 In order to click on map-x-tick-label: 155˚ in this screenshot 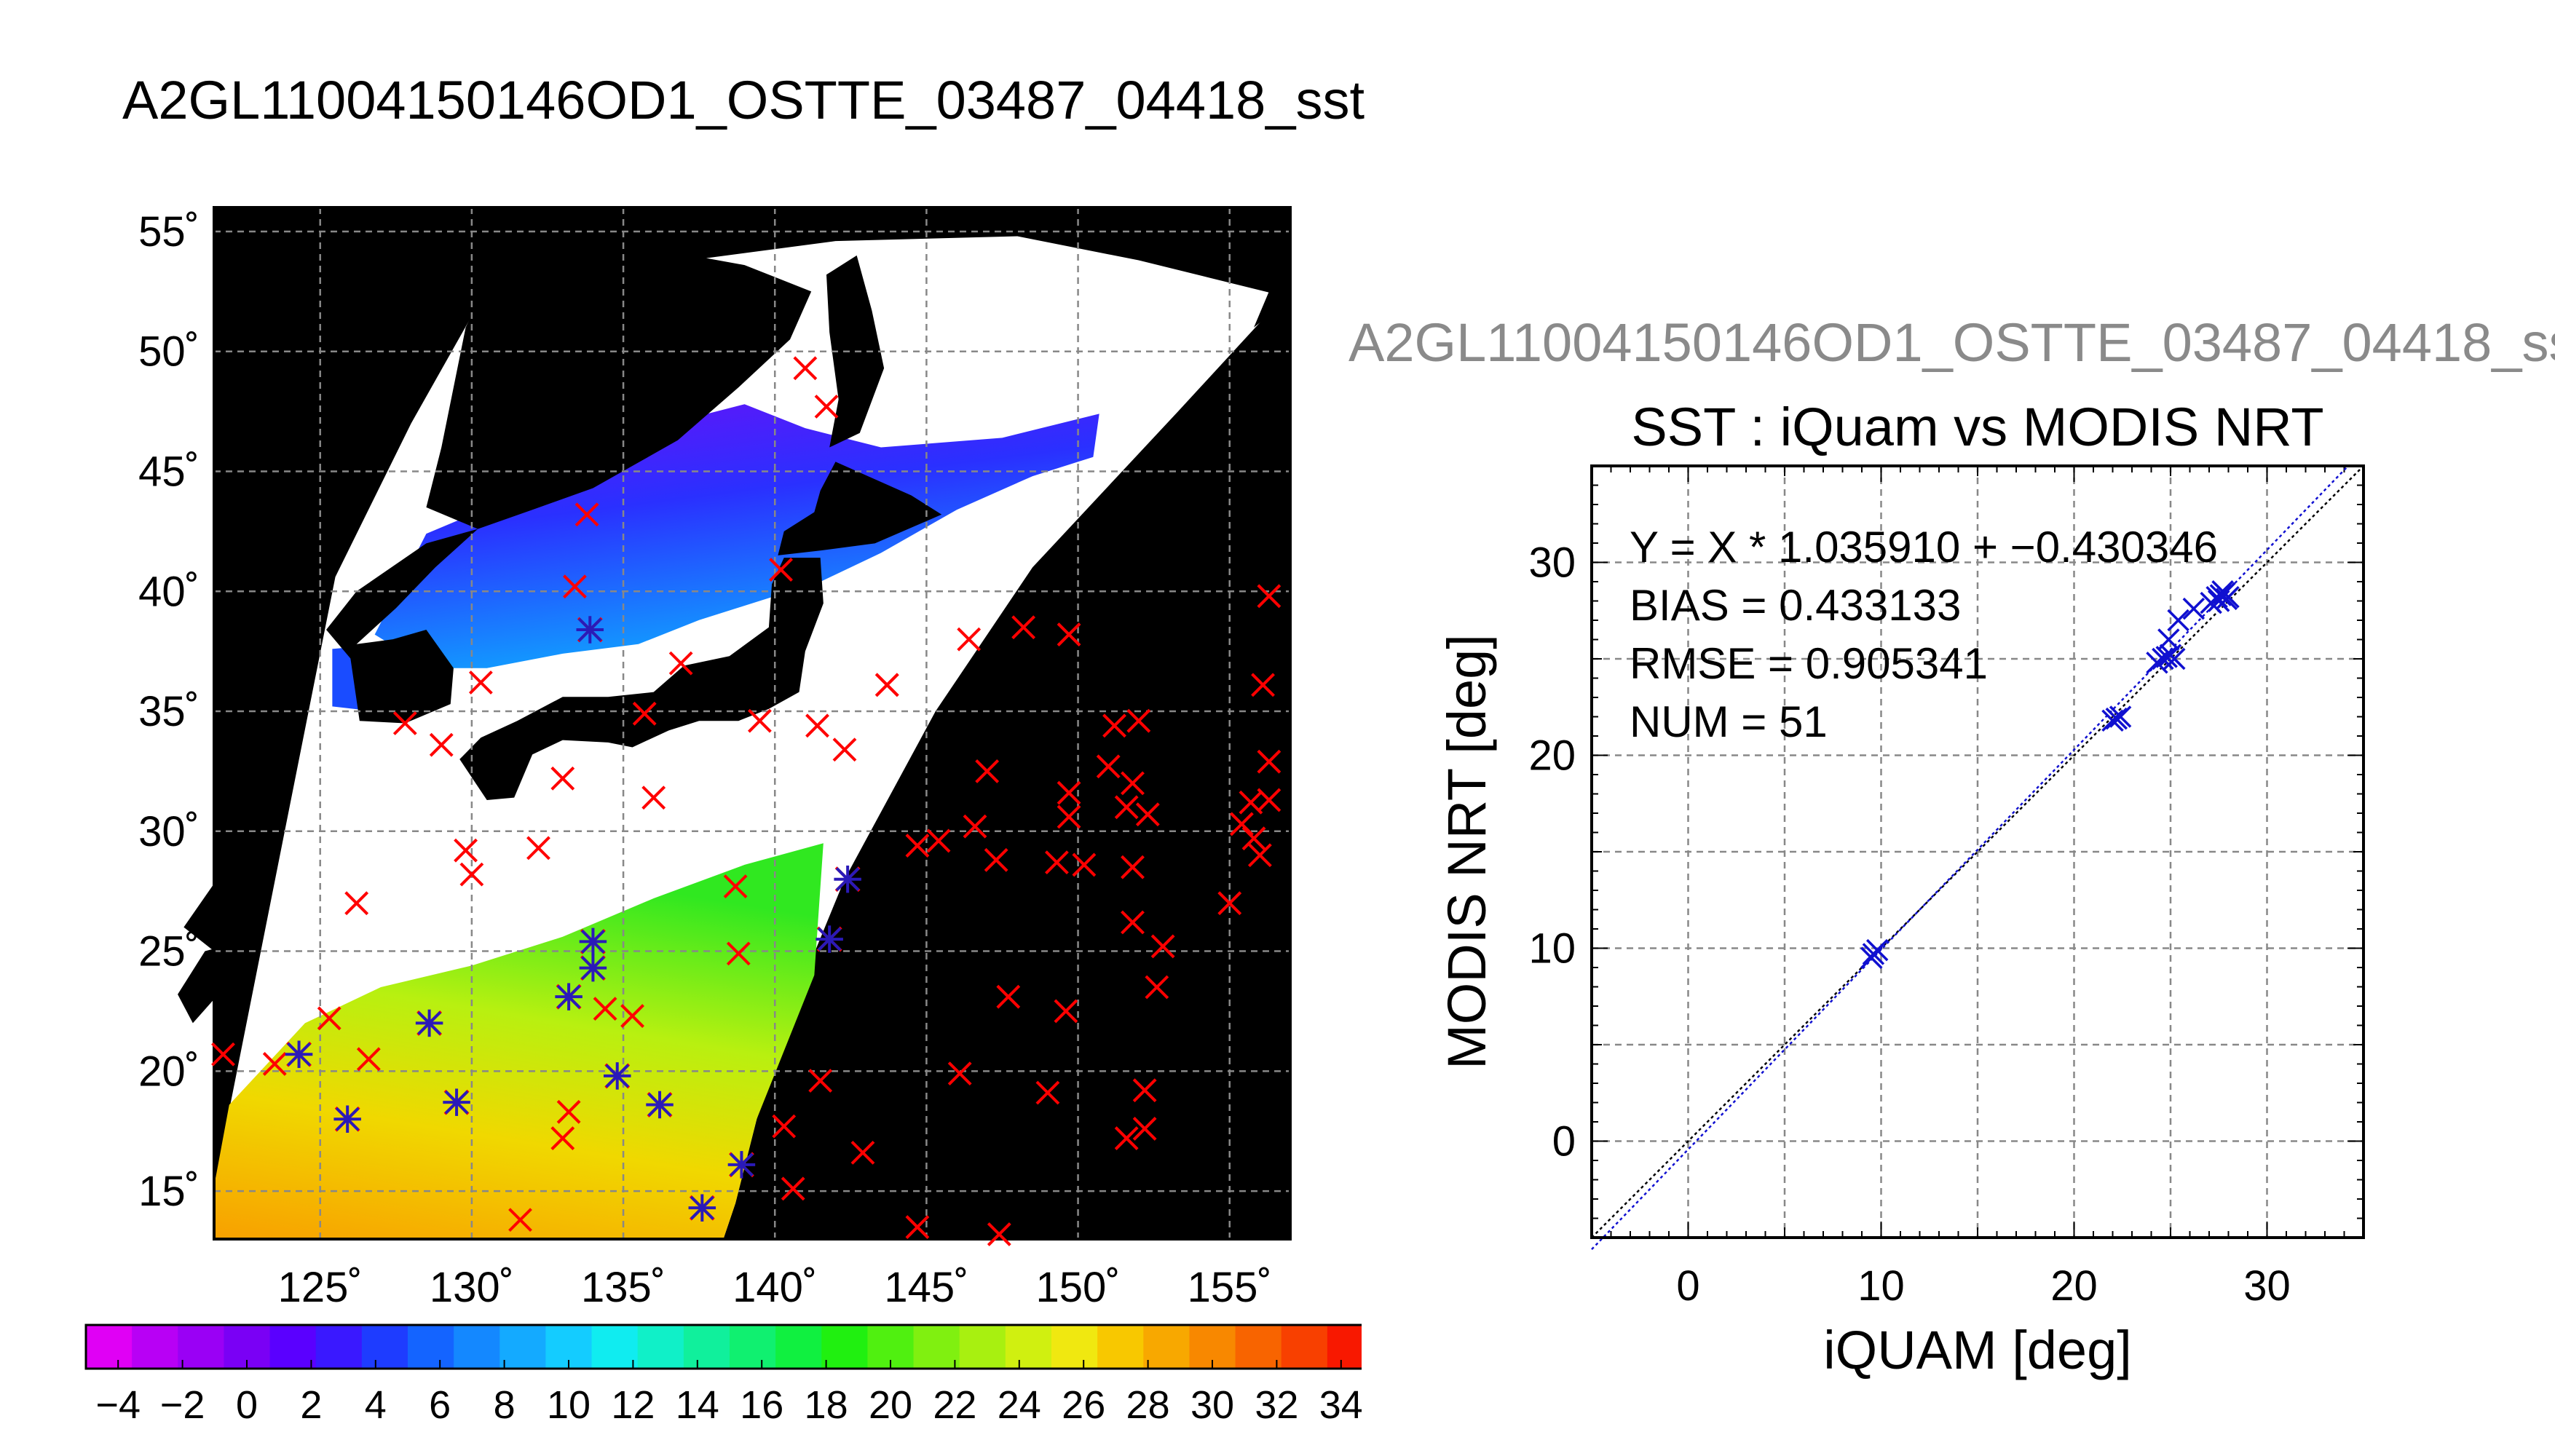, I will do `click(1230, 1287)`.